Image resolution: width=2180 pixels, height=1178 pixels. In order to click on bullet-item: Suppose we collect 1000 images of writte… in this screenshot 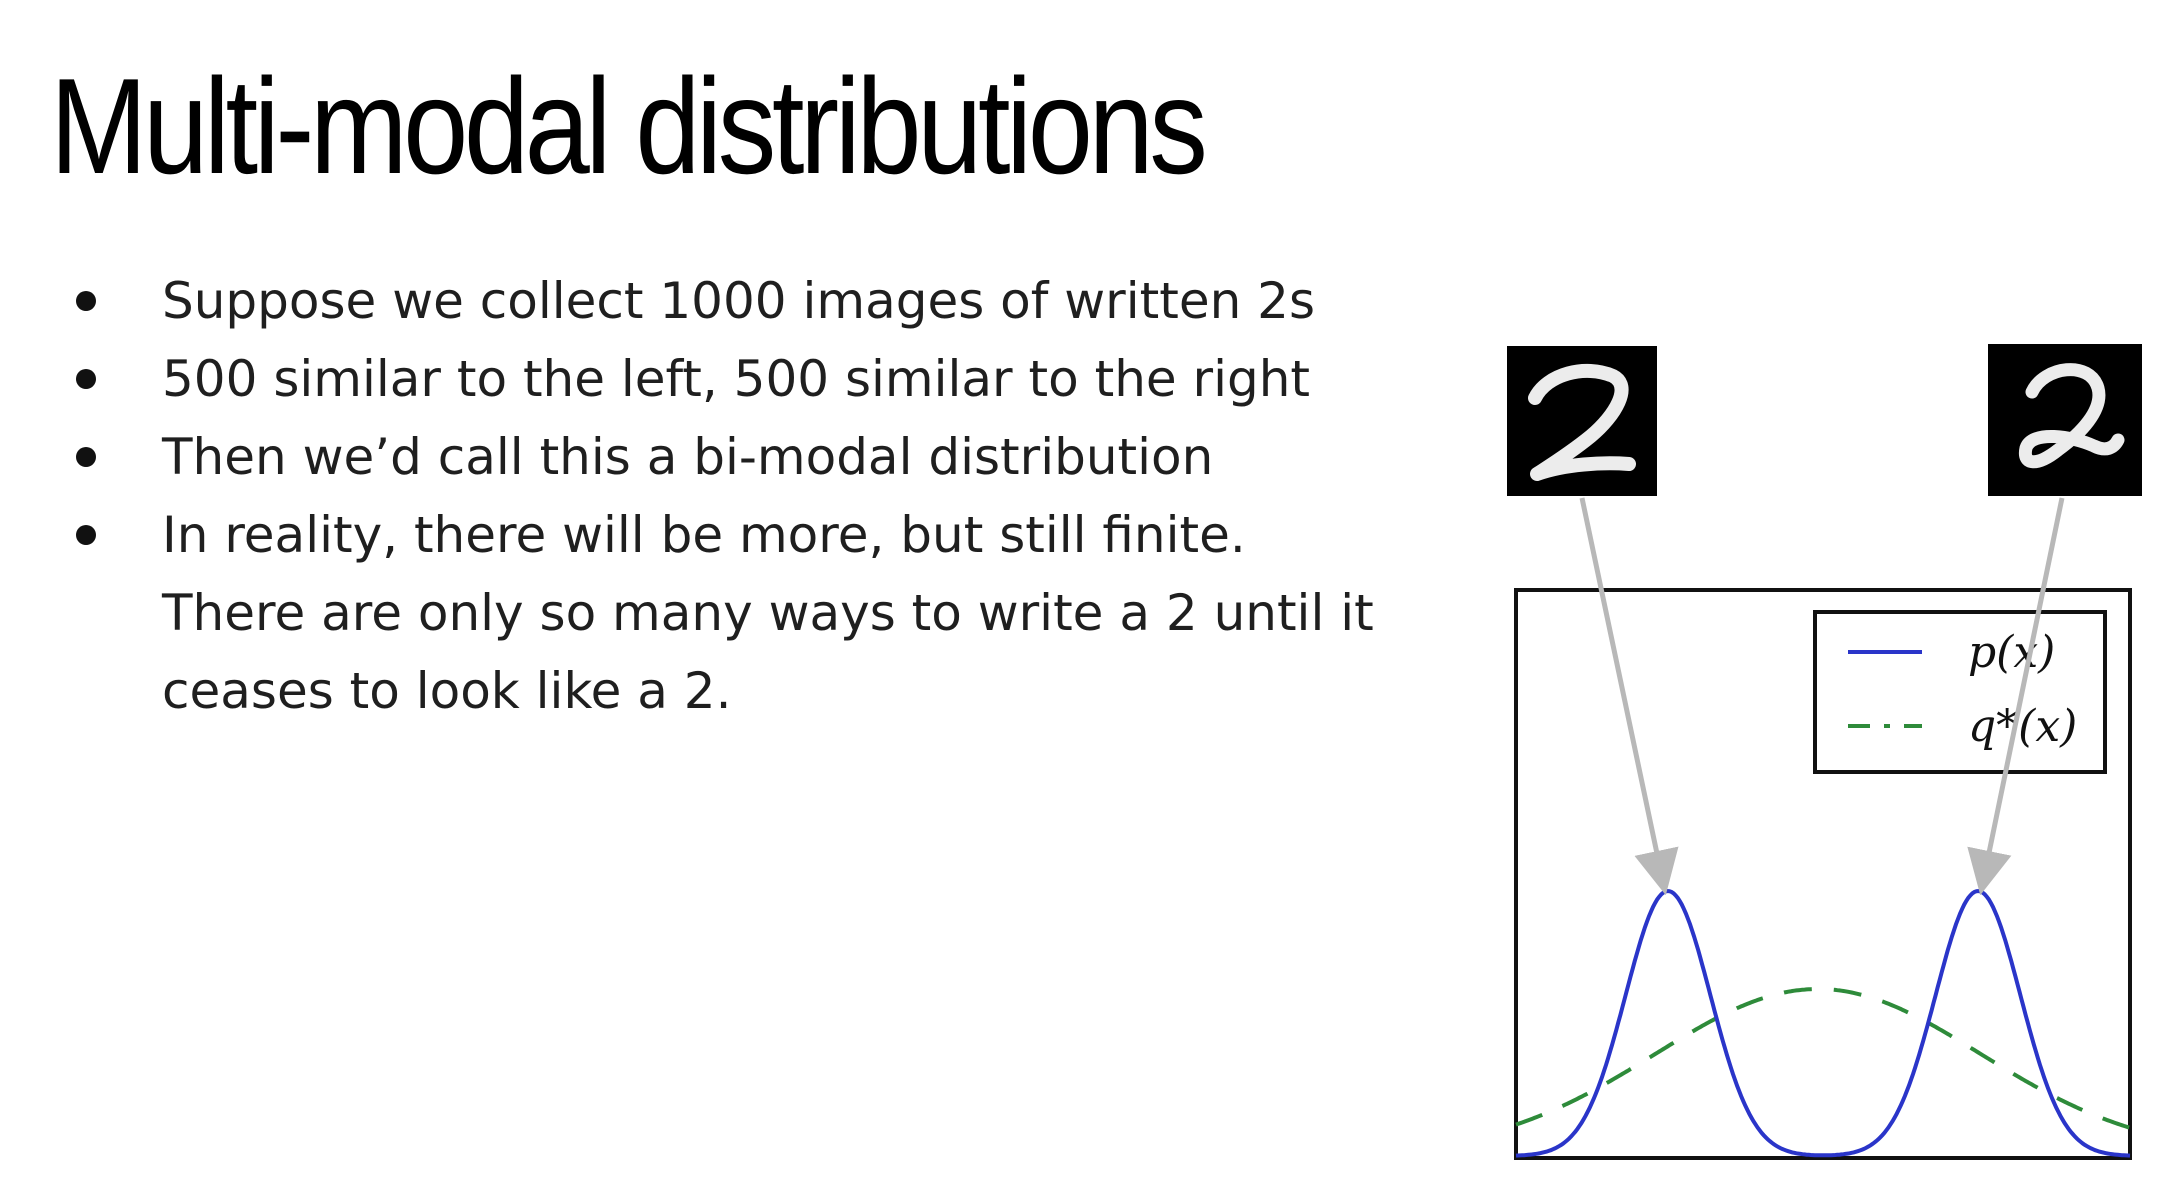, I will do `click(732, 301)`.